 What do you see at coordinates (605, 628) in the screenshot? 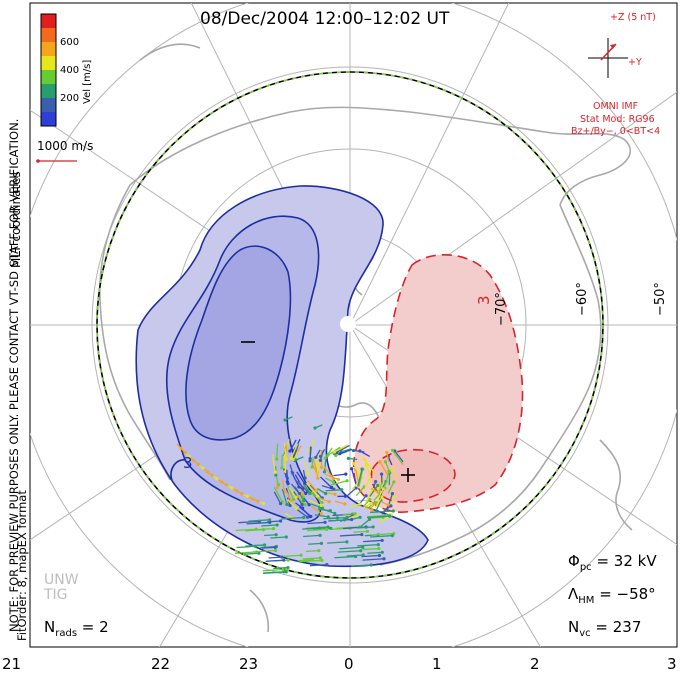
I see `vector-count: Nvc = 237` at bounding box center [605, 628].